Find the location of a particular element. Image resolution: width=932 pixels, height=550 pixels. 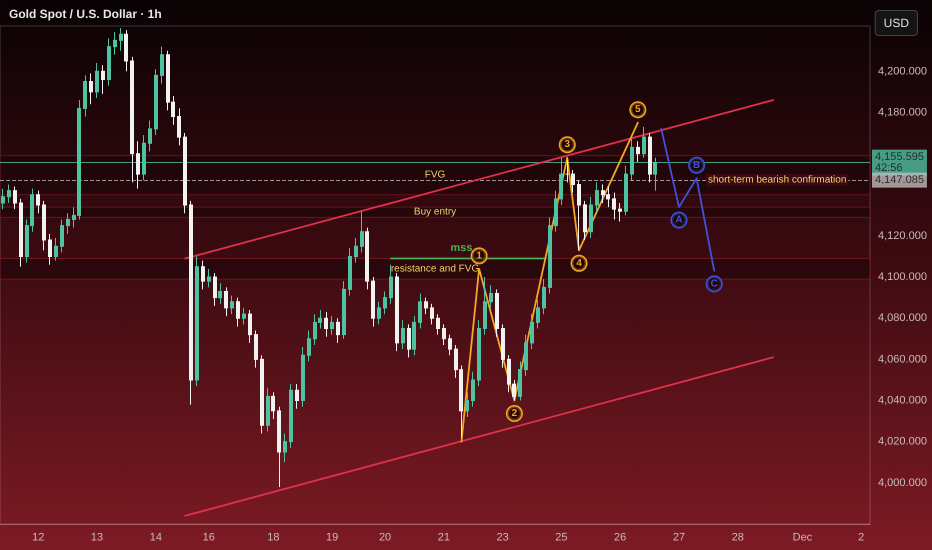

x-tick-label: 2 is located at coordinates (861, 538).